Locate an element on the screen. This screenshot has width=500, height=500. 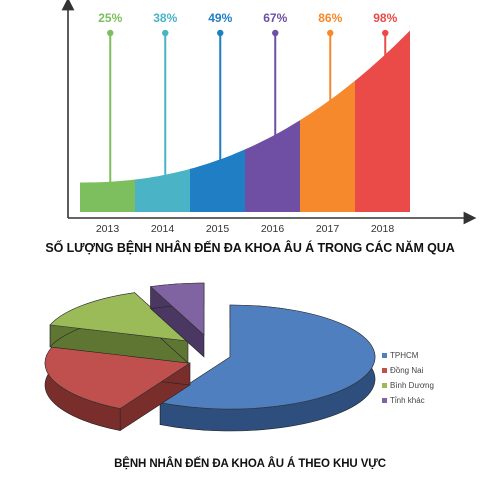
legend-label: Tỉnh khác is located at coordinates (407, 400).